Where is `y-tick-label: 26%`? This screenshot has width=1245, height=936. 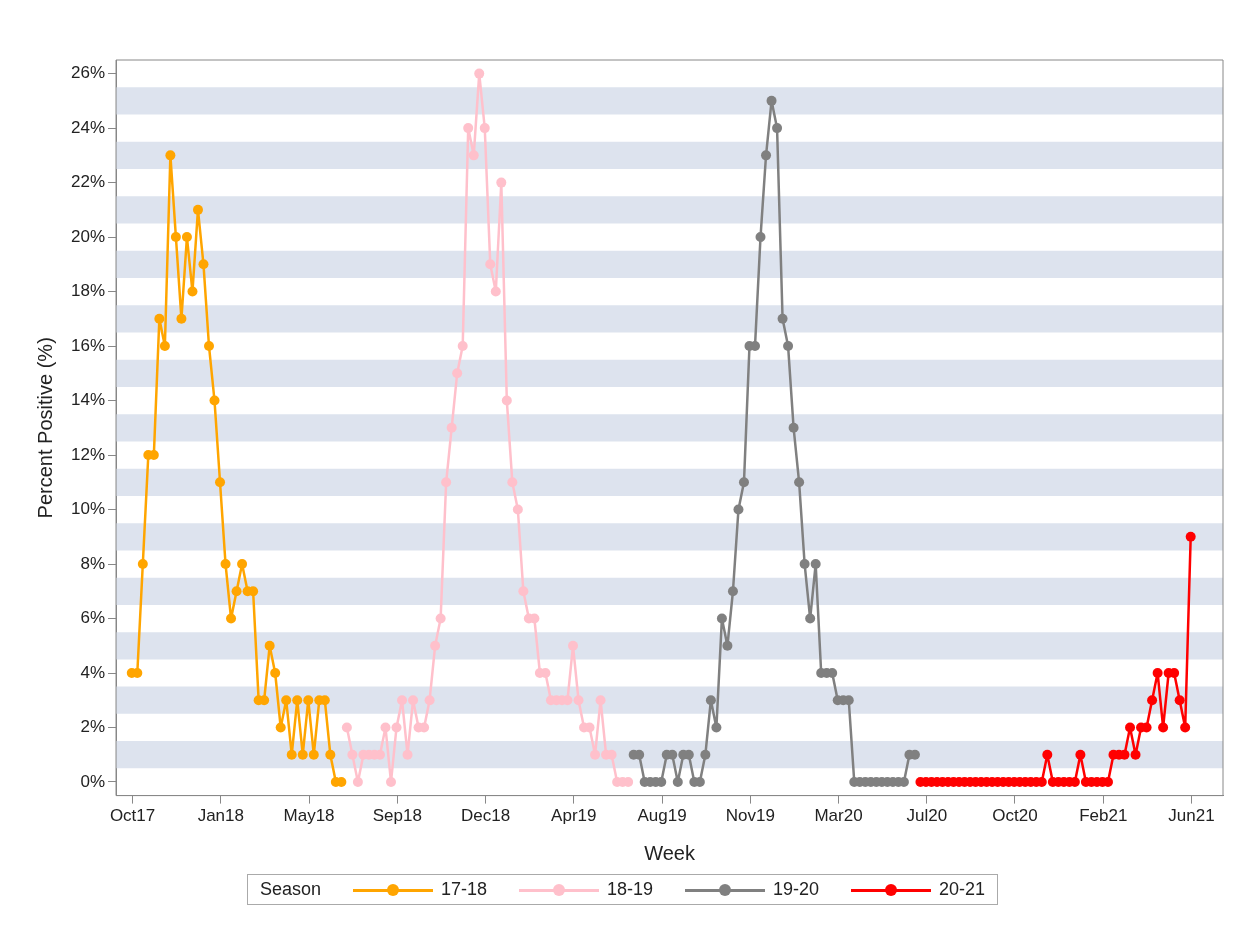
y-tick-label: 26% is located at coordinates (88, 73).